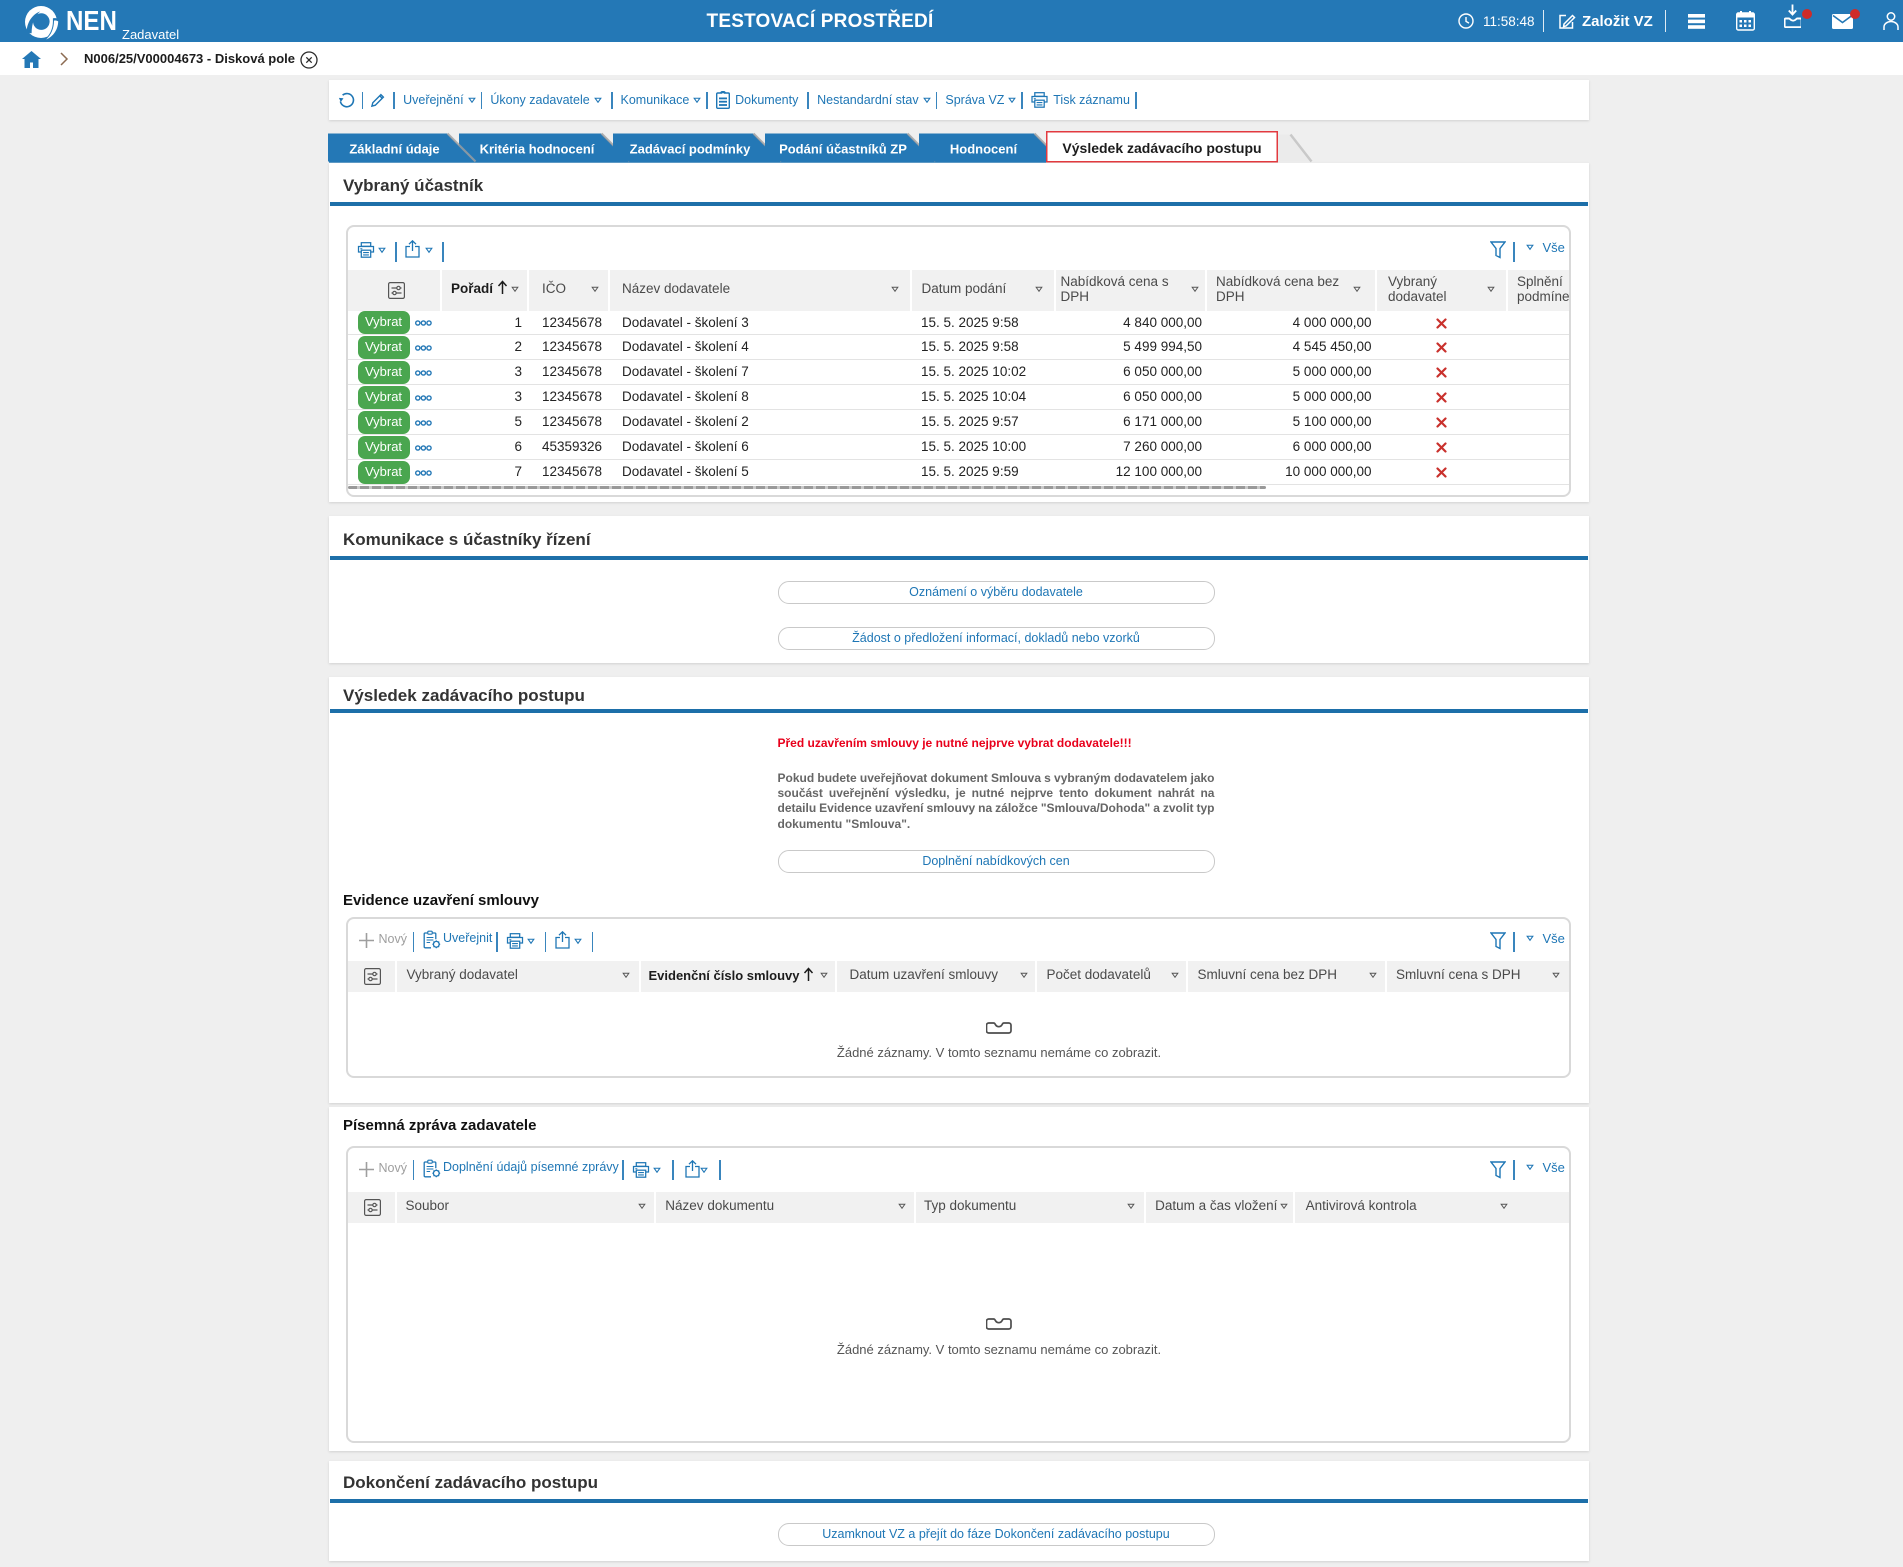 This screenshot has width=1903, height=1567. I want to click on svg-text: Kritéria hodnocení, so click(537, 149).